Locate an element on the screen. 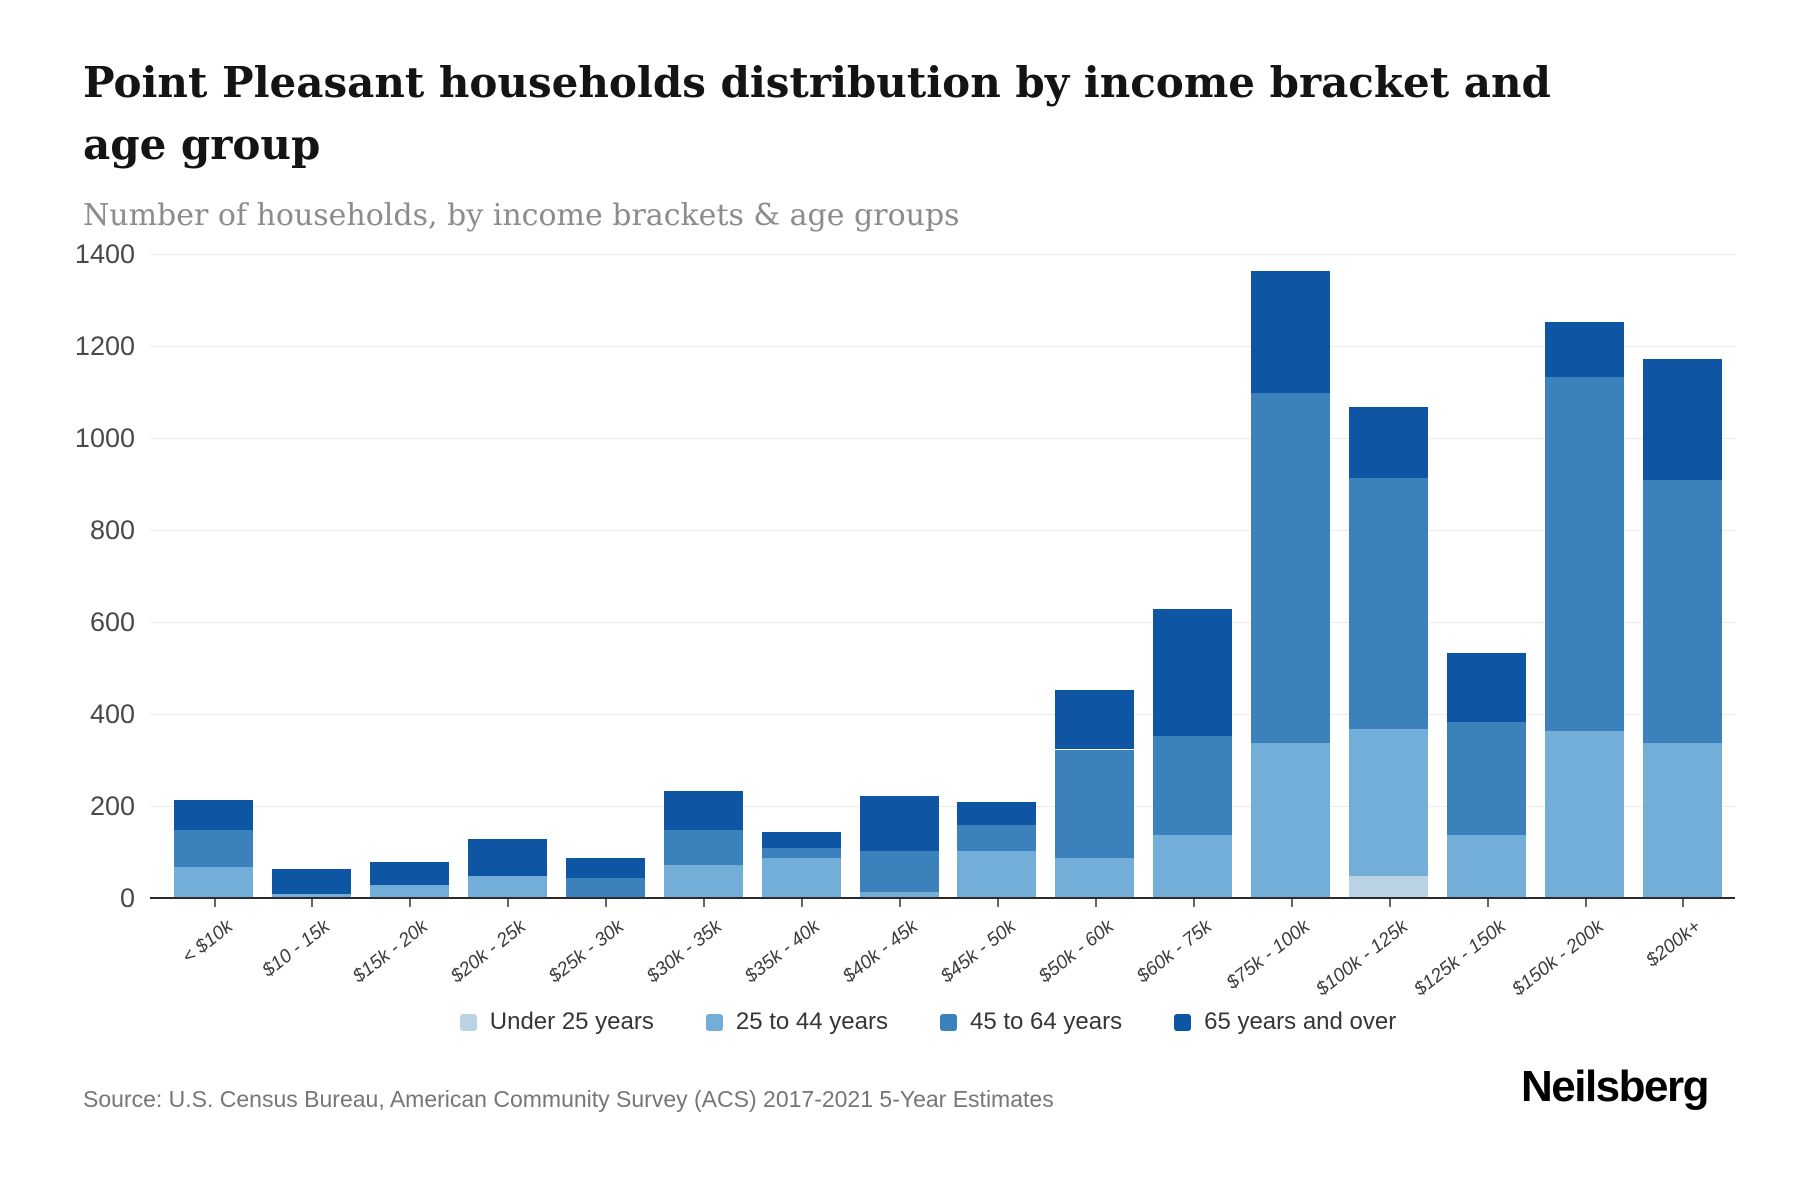  x-axis-tick-label: $30k - 35k is located at coordinates (685, 952).